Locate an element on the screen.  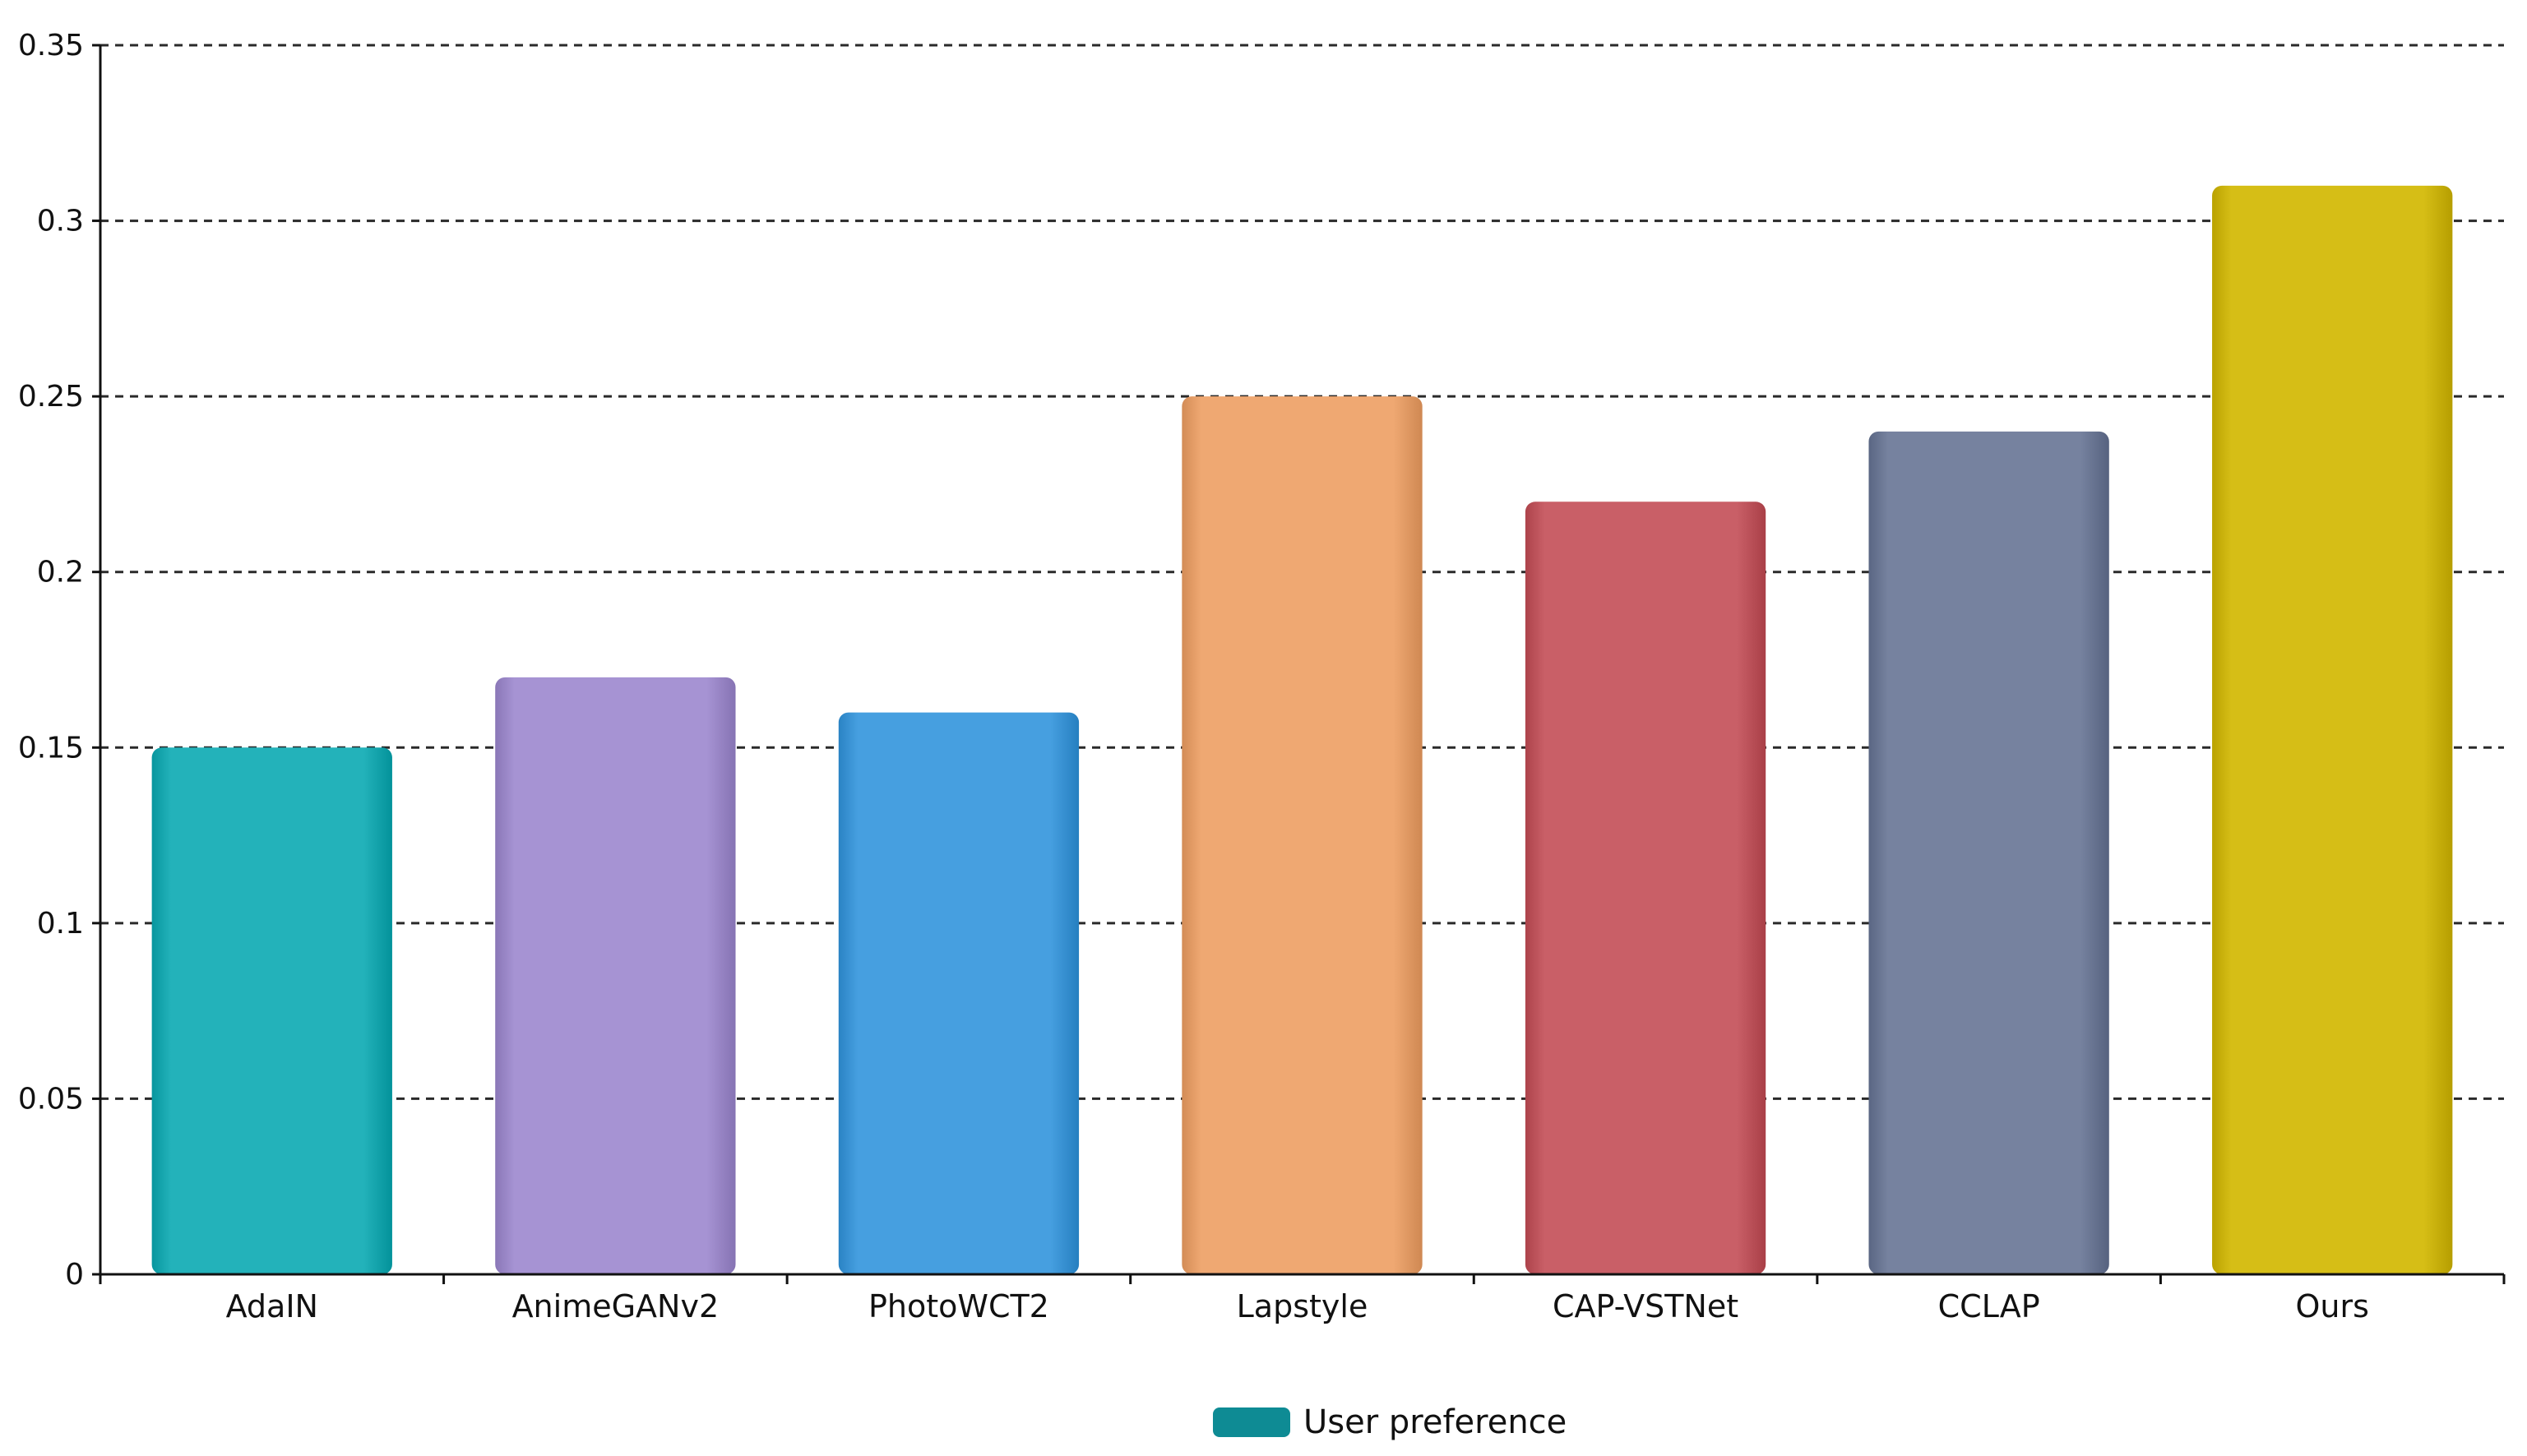
x-tick-label: AnimeGANv2 is located at coordinates (616, 1306).